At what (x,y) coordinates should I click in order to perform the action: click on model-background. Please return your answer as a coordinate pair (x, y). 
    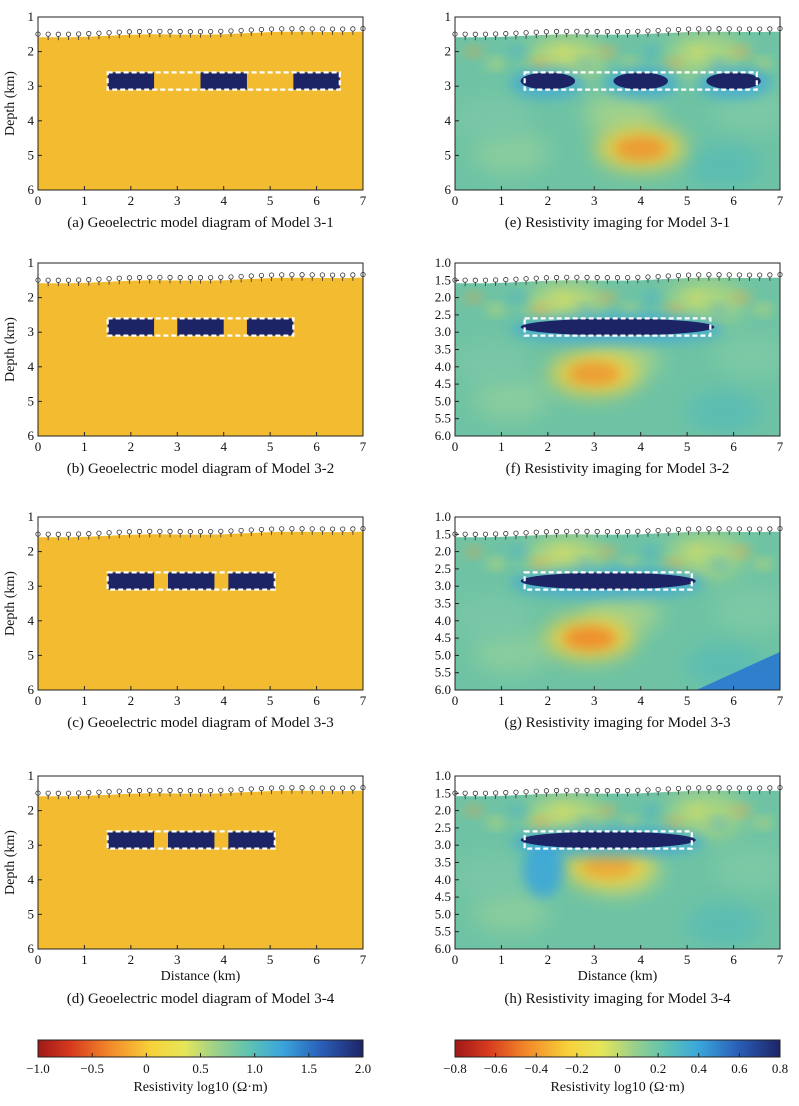
    Looking at the image, I should click on (200, 862).